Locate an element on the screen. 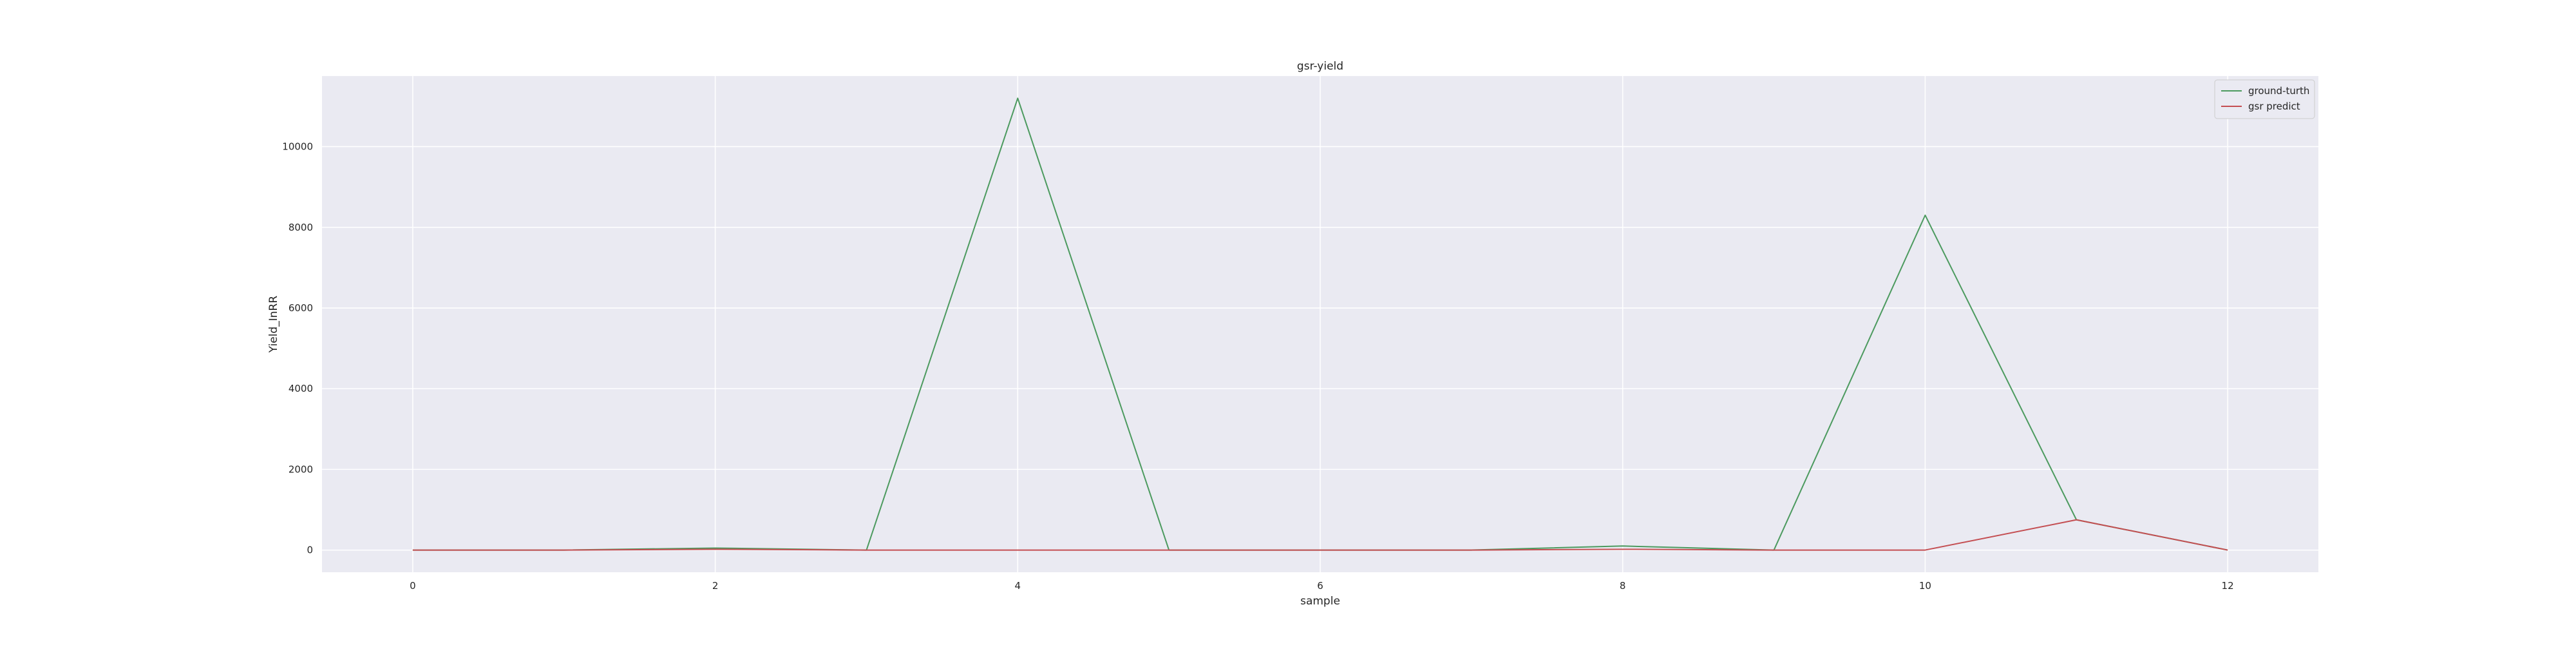 The height and width of the screenshot is (647, 2576). x-tick-label: 10 is located at coordinates (1925, 586).